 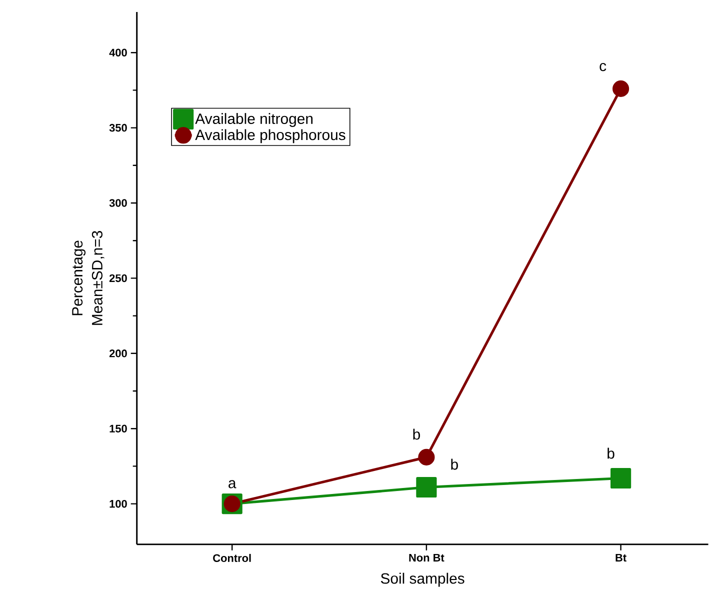 I want to click on y-tick-label: 400, so click(x=118, y=52).